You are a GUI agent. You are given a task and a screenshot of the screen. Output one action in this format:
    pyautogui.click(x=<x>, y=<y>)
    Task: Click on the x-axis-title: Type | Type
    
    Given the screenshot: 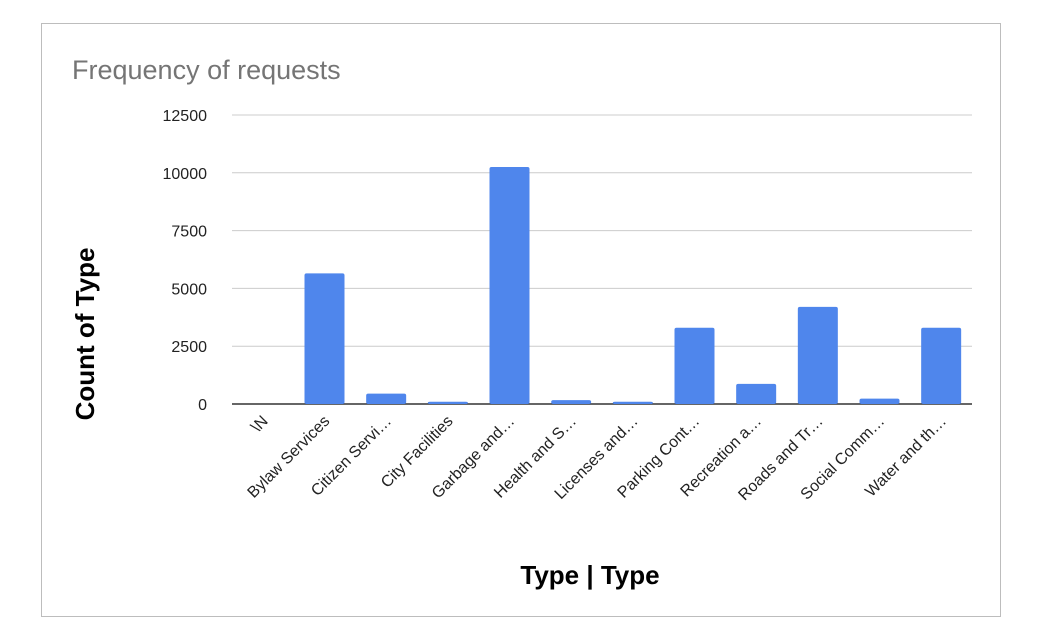 What is the action you would take?
    pyautogui.click(x=589, y=575)
    